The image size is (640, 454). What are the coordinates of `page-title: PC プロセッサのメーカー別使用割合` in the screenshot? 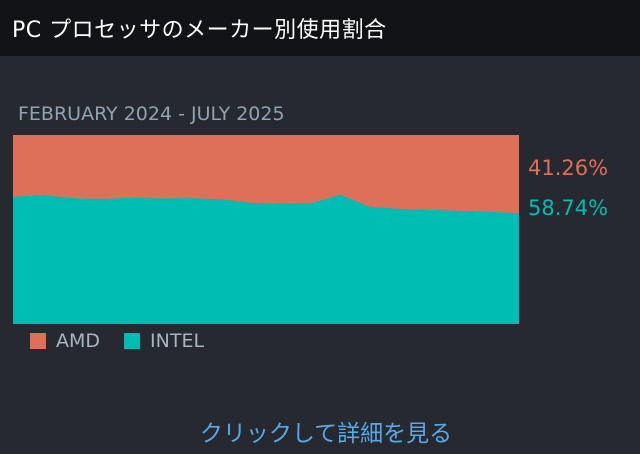 It's located at (199, 30).